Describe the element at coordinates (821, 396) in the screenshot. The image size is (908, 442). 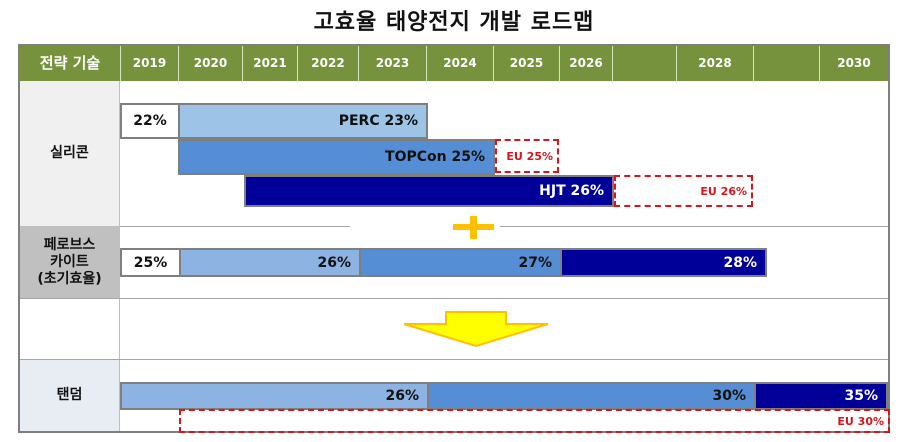
I see `tandem-stage3-bar: 35%` at that location.